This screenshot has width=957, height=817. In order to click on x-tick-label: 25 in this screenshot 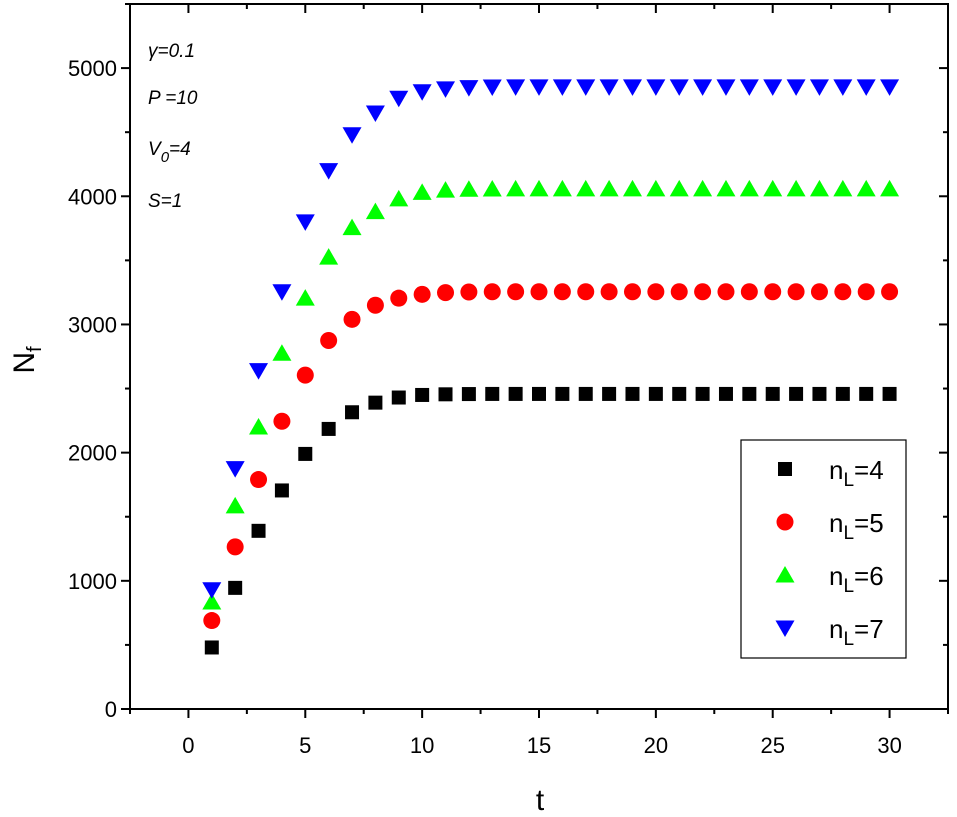, I will do `click(772, 745)`.